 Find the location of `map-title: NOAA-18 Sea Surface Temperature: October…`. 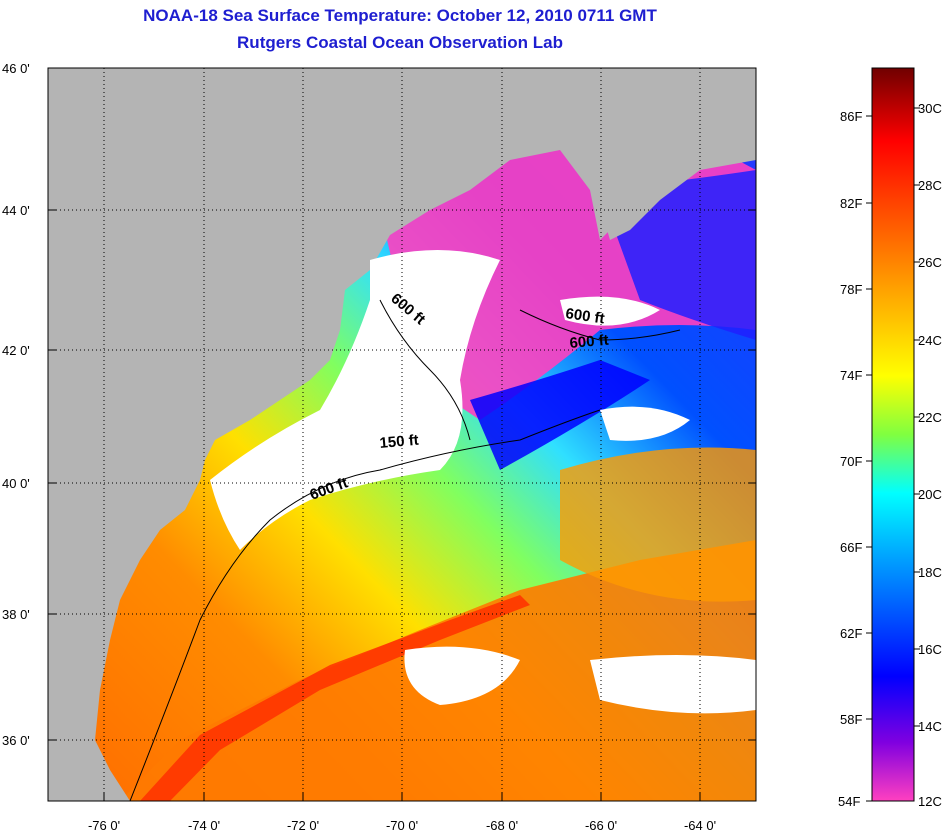

map-title: NOAA-18 Sea Surface Temperature: October… is located at coordinates (400, 15).